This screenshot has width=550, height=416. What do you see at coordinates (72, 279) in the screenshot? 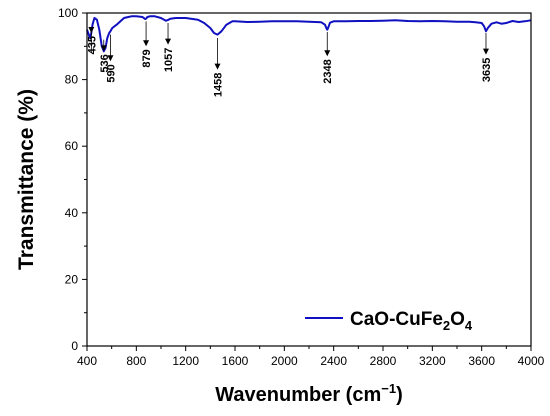
I see `y-tick-label: 20` at bounding box center [72, 279].